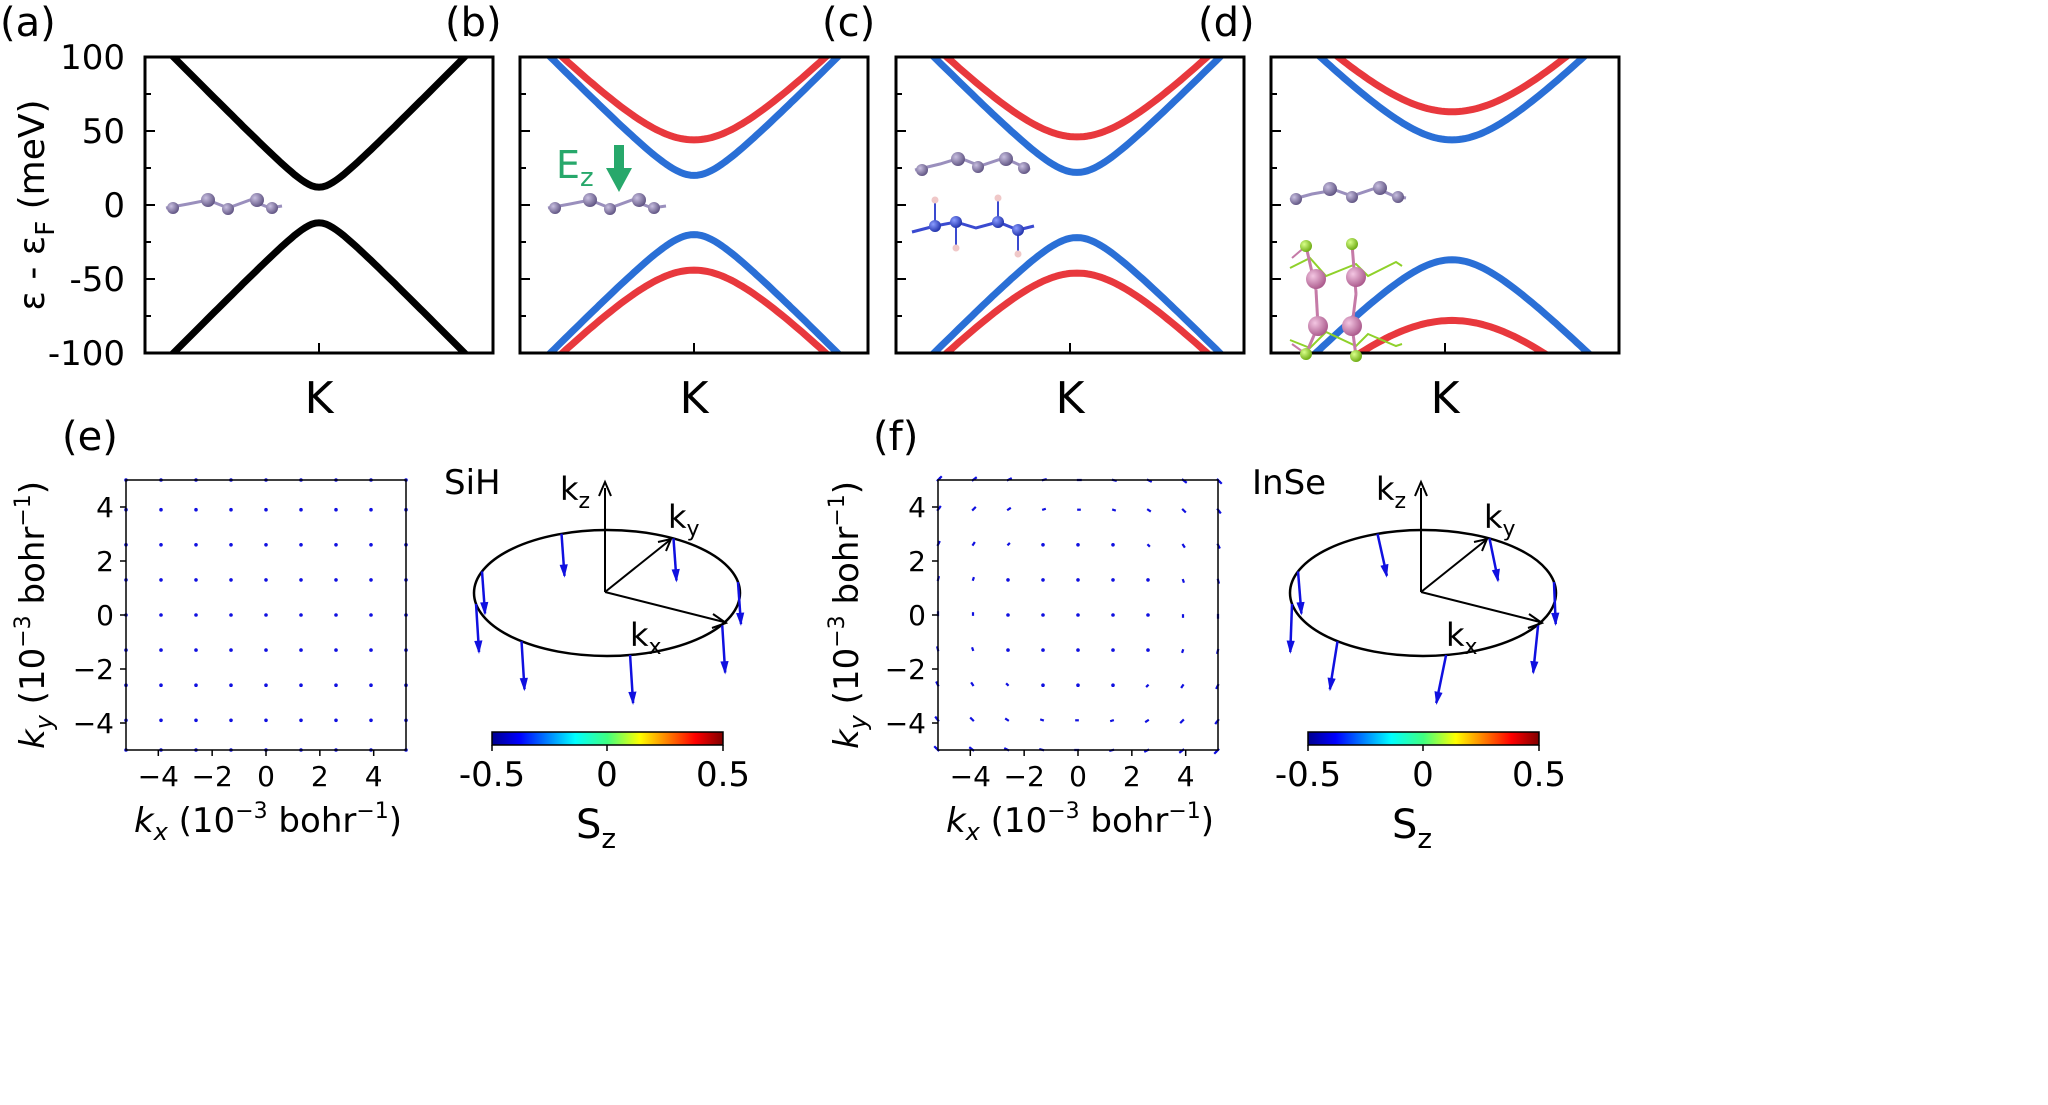 The height and width of the screenshot is (1105, 2048). Describe the element at coordinates (492, 775) in the screenshot. I see `colorbar-tick: -0.5` at that location.